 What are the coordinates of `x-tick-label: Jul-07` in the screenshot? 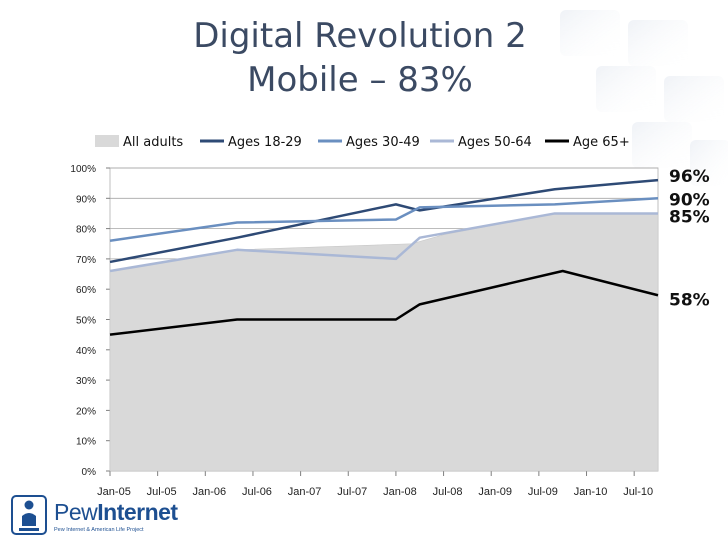 It's located at (352, 492).